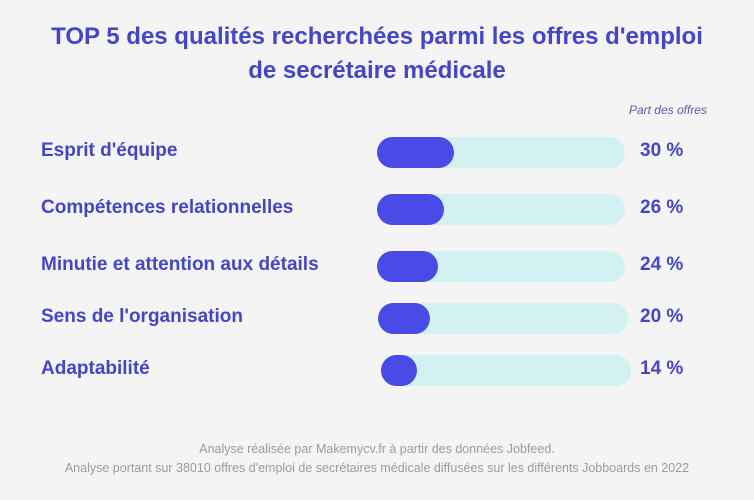 The image size is (754, 500). Describe the element at coordinates (377, 70) in the screenshot. I see `chart-title-line2: de secrétaire médicale` at that location.